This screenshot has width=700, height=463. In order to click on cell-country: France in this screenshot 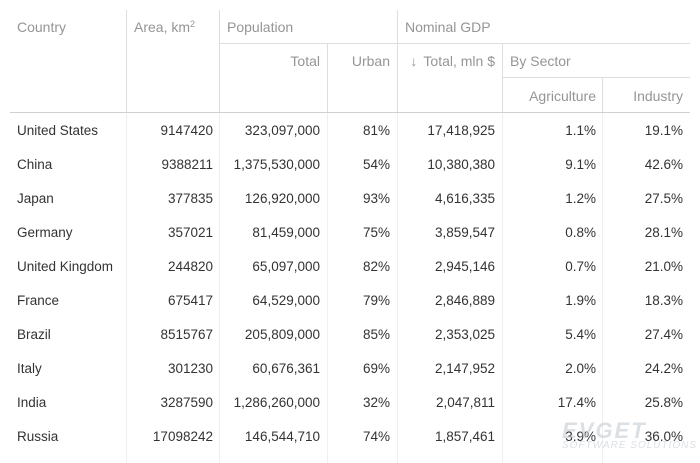, I will do `click(38, 300)`.